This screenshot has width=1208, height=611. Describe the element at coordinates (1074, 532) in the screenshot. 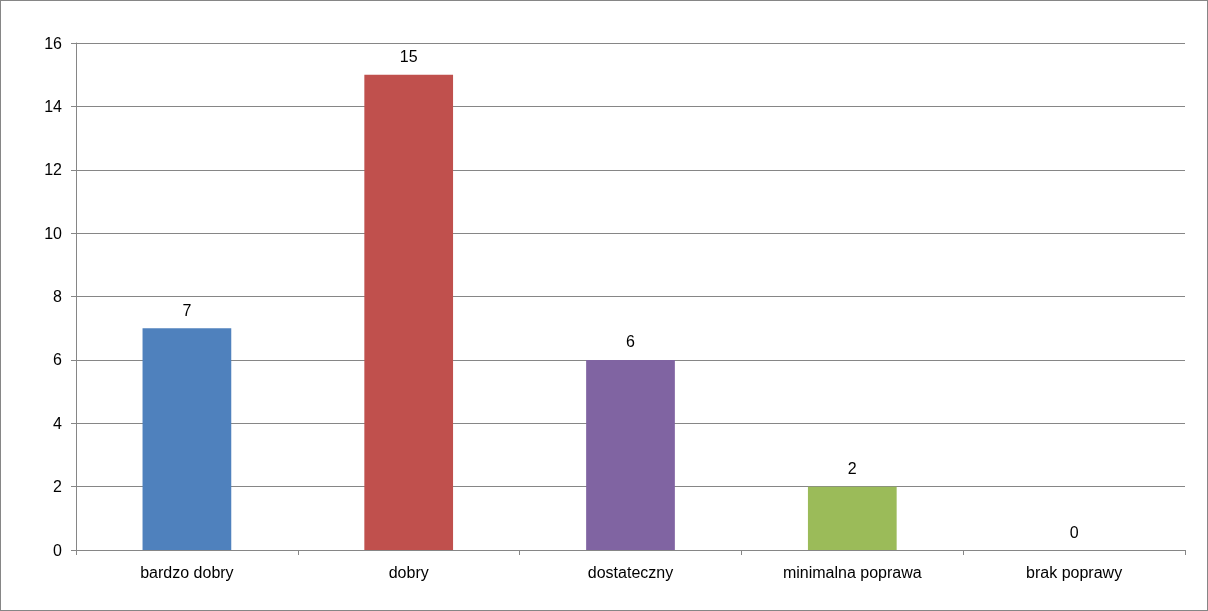

I see `data-label: 0` at that location.